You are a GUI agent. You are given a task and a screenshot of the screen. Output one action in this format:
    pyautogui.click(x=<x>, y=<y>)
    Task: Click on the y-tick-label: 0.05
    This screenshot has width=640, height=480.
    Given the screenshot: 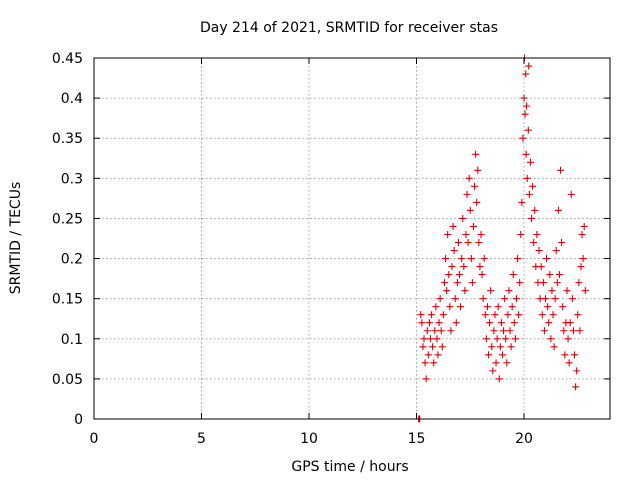 What is the action you would take?
    pyautogui.click(x=67, y=380)
    